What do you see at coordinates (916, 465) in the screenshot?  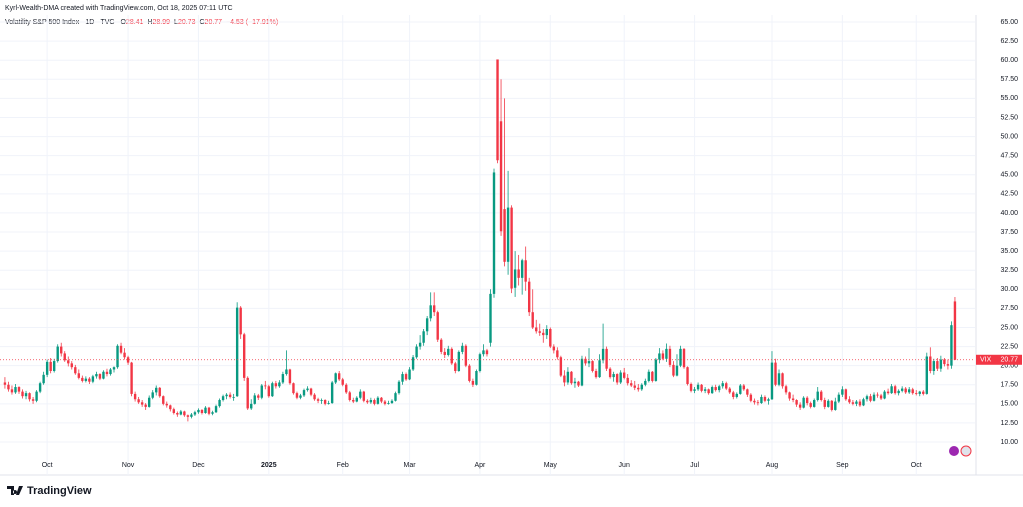 I see `x-tick-label: Oct` at bounding box center [916, 465].